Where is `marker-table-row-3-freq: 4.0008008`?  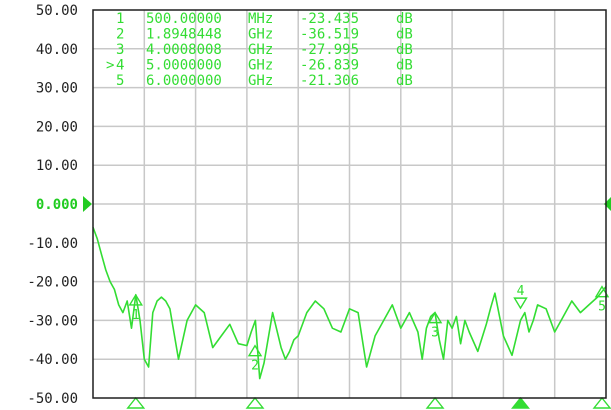 marker-table-row-3-freq: 4.0008008 is located at coordinates (184, 50).